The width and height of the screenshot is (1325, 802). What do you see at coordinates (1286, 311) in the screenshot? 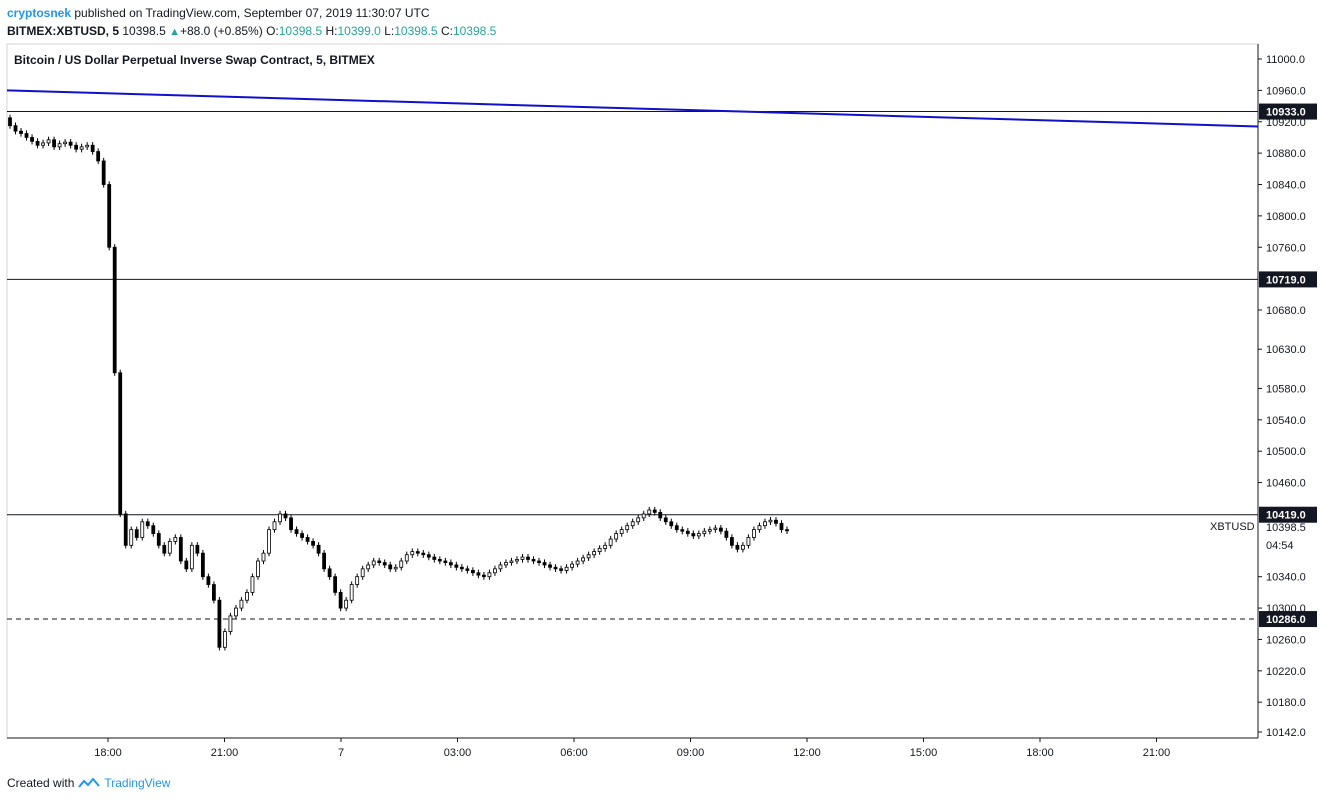
I see `y-tick-label: 10680.0` at bounding box center [1286, 311].